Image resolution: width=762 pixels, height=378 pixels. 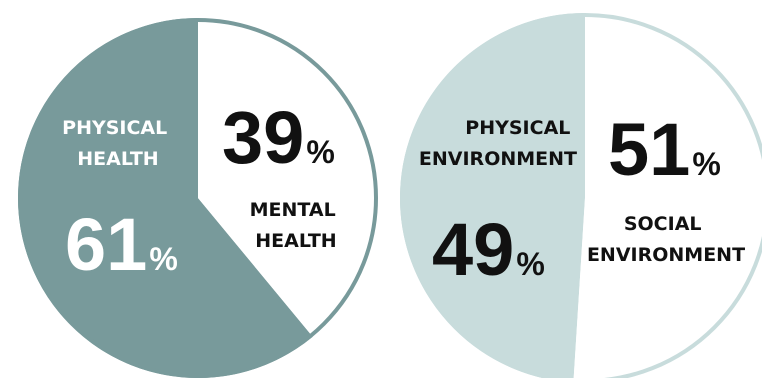 What do you see at coordinates (666, 239) in the screenshot?
I see `slice-label-social-environment: SOCIAL ENVIRONMENT` at bounding box center [666, 239].